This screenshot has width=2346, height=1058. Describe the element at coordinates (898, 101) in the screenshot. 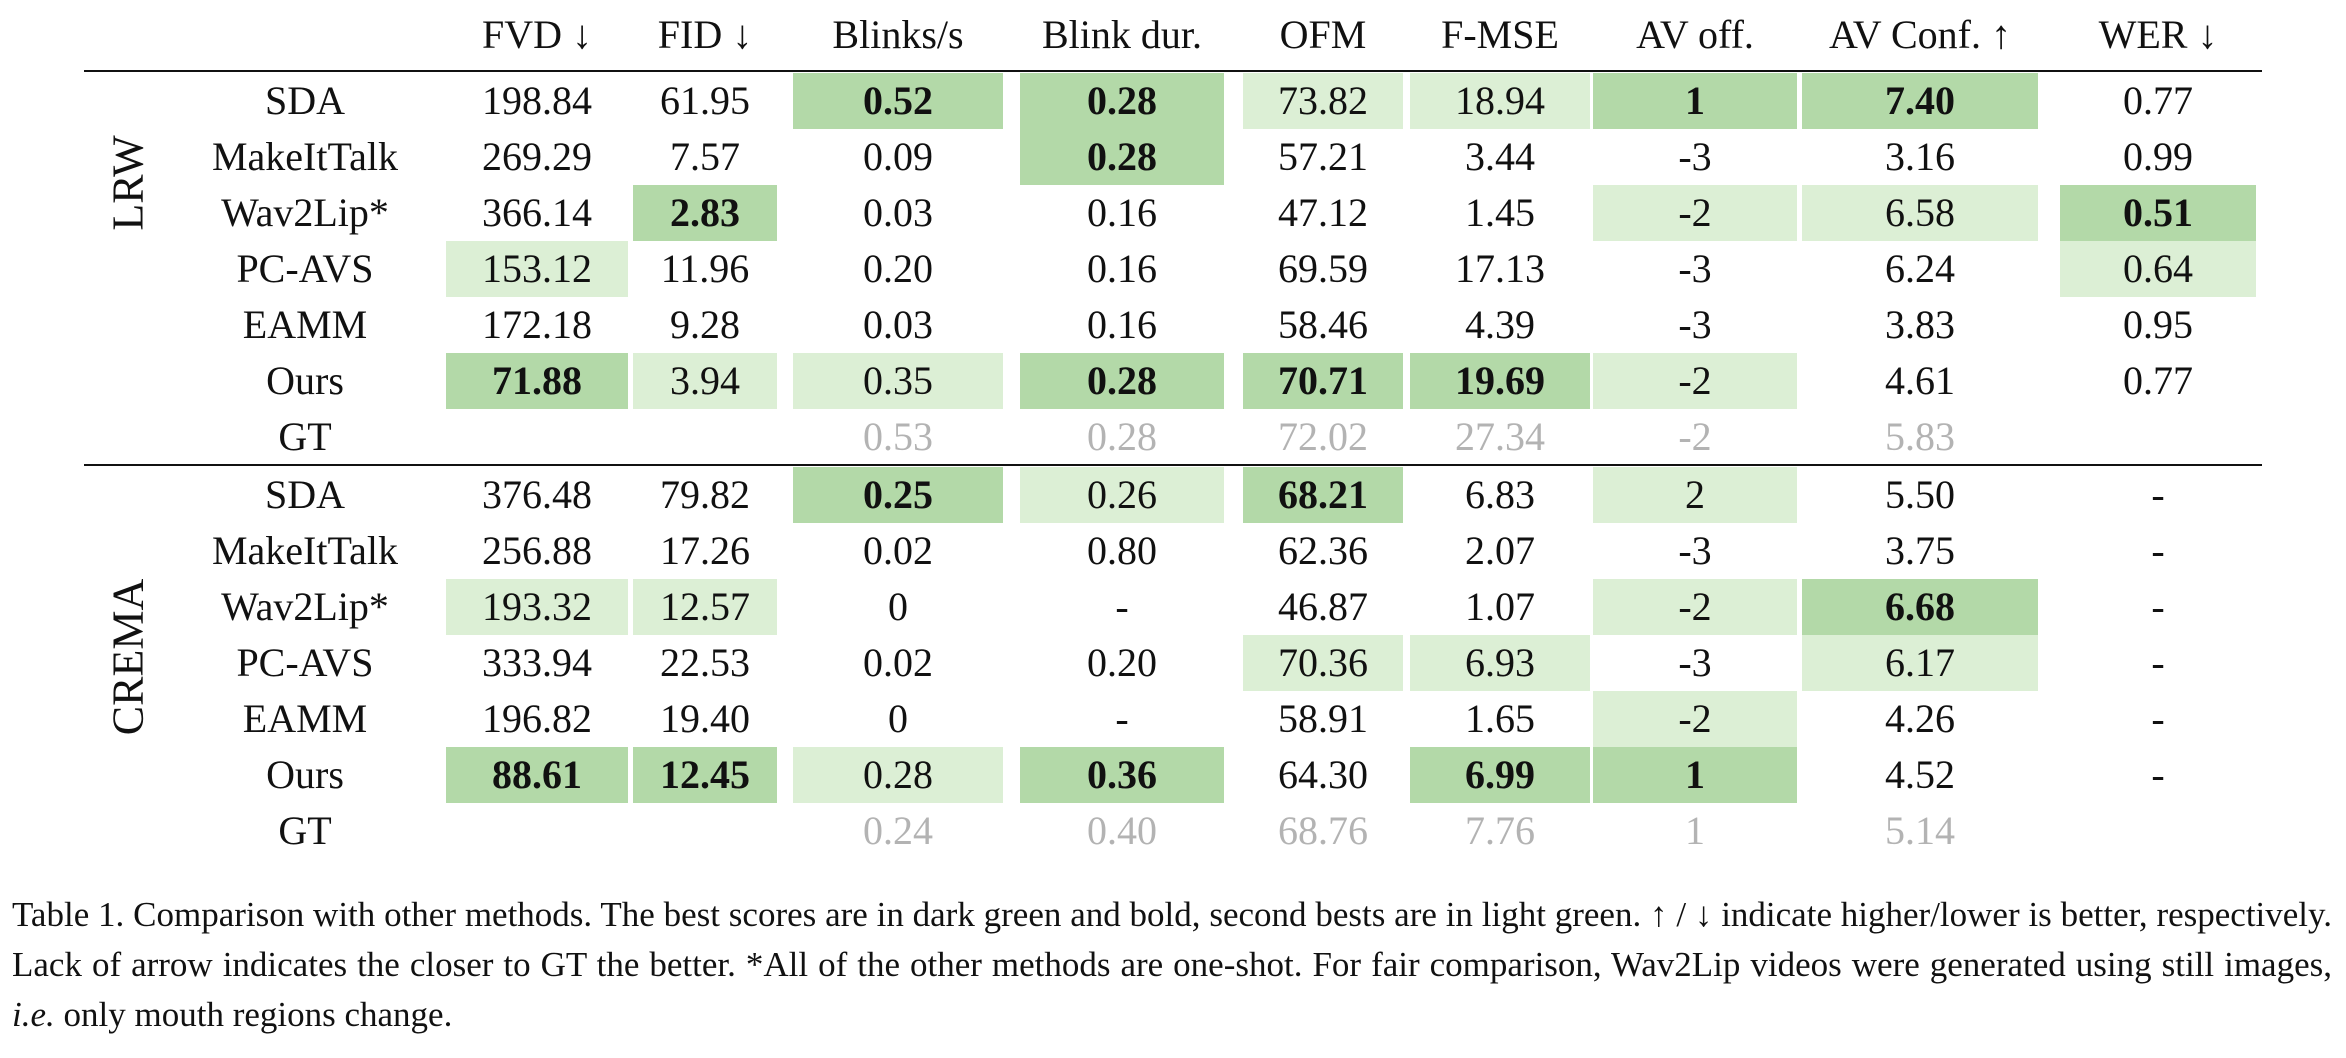

I see `table-cell: 0.52` at that location.